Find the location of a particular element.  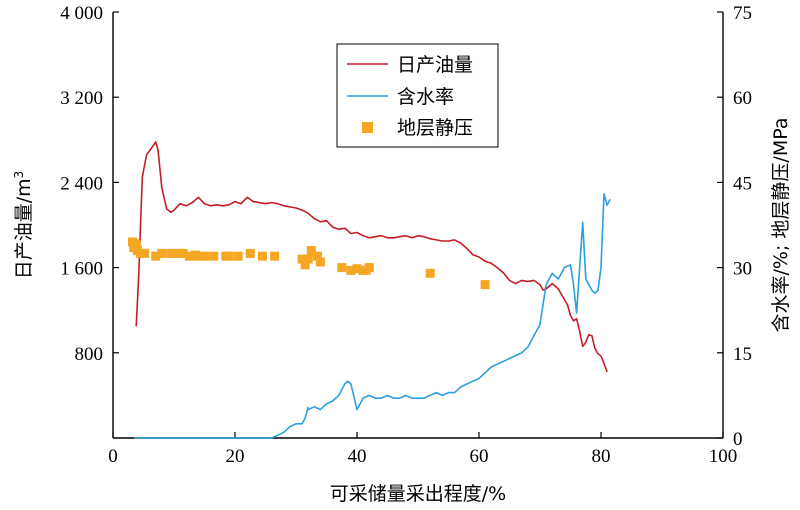

y-left-axis-title-main: 日产油量/m is located at coordinates (24, 228).